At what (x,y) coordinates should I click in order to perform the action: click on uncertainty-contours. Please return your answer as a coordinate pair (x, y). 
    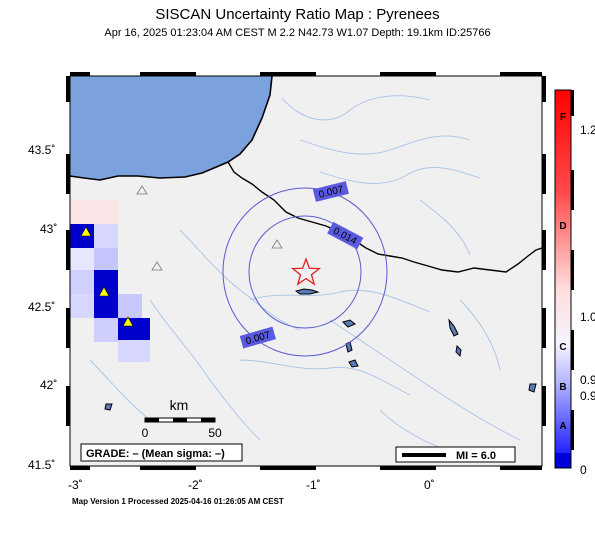
    Looking at the image, I should click on (305, 272).